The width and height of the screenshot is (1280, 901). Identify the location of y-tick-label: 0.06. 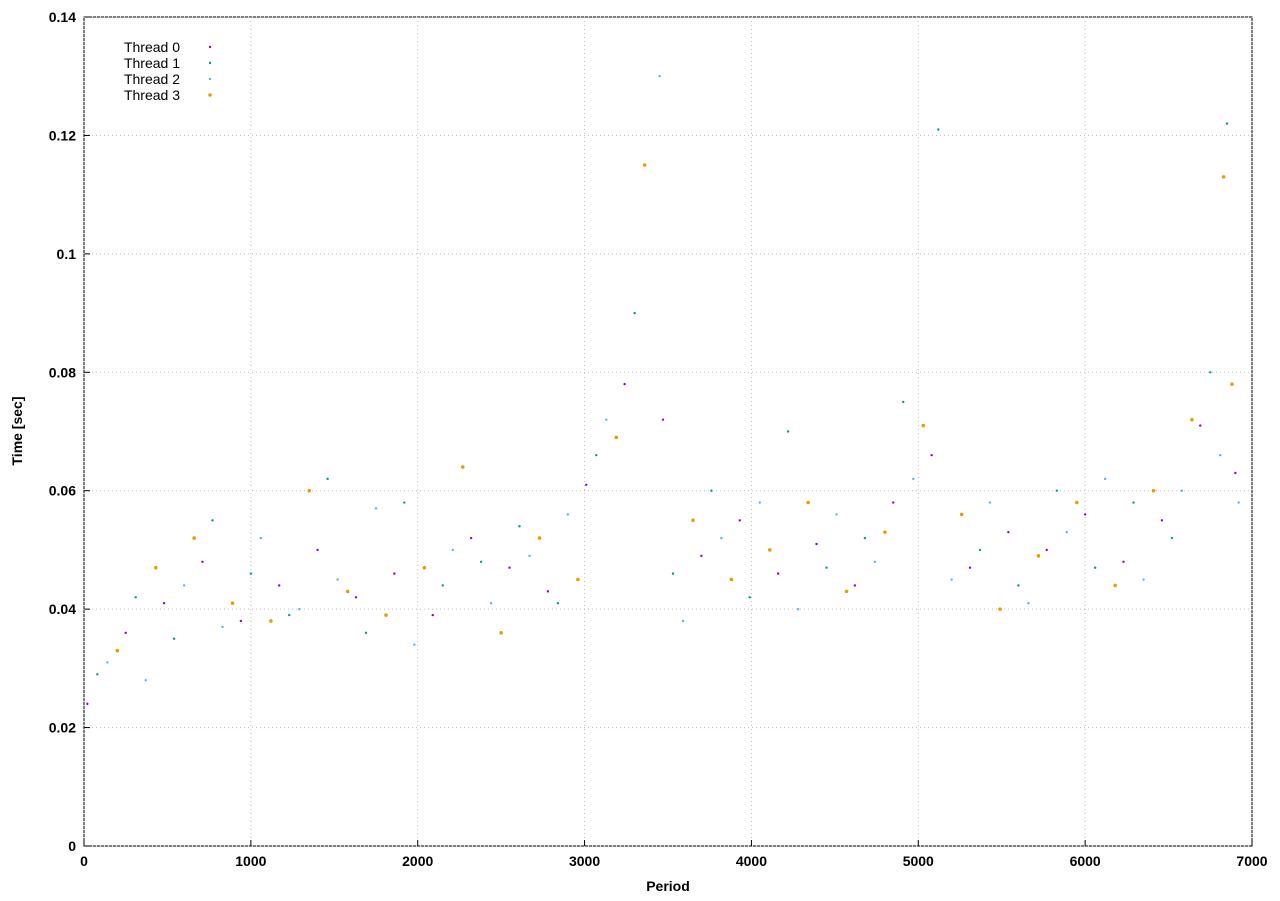
(62, 491).